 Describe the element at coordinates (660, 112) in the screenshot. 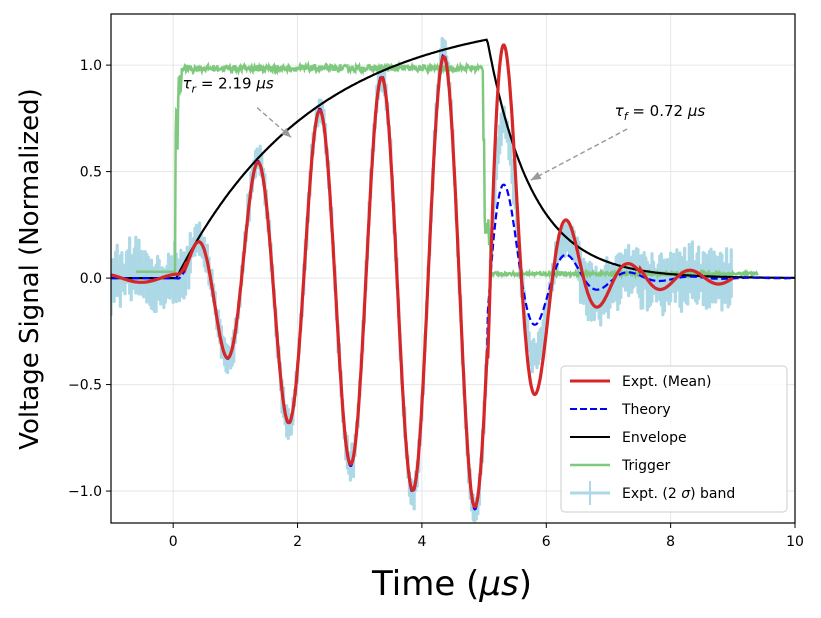

I see `tau-f-annotation: τf = 0.72 μs` at that location.